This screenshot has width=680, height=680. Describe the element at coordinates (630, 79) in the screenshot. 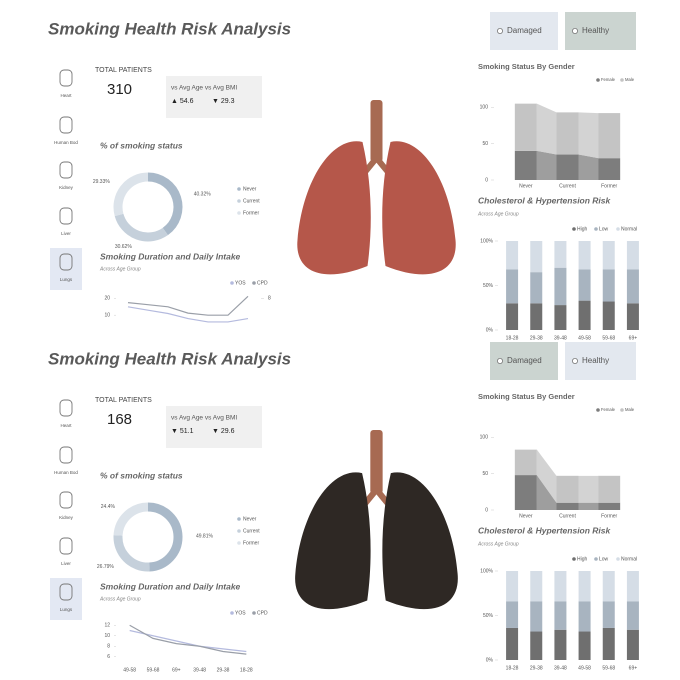

I see `legend-label: Male` at that location.